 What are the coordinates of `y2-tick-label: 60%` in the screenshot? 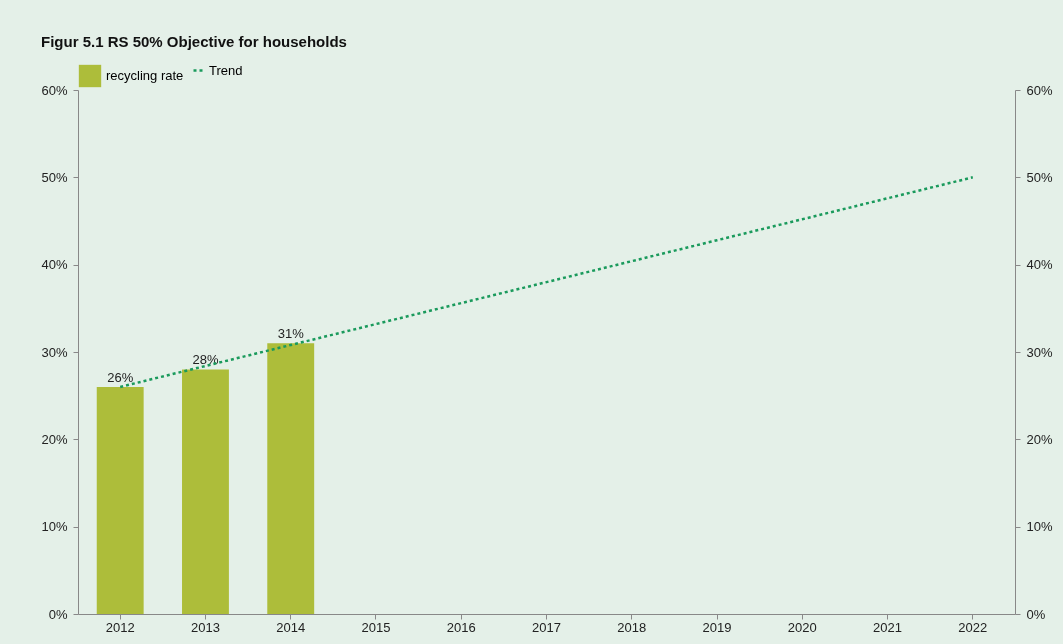 It's located at (1039, 90).